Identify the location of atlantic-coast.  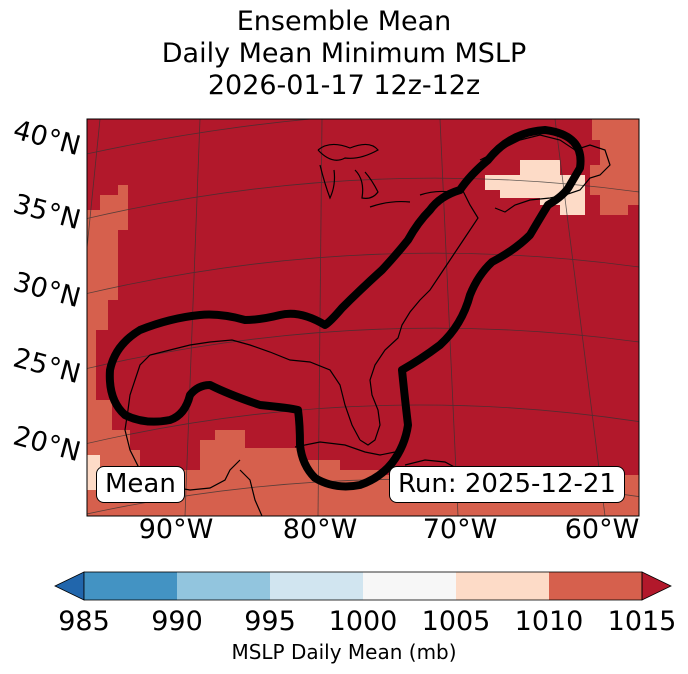
(419, 315).